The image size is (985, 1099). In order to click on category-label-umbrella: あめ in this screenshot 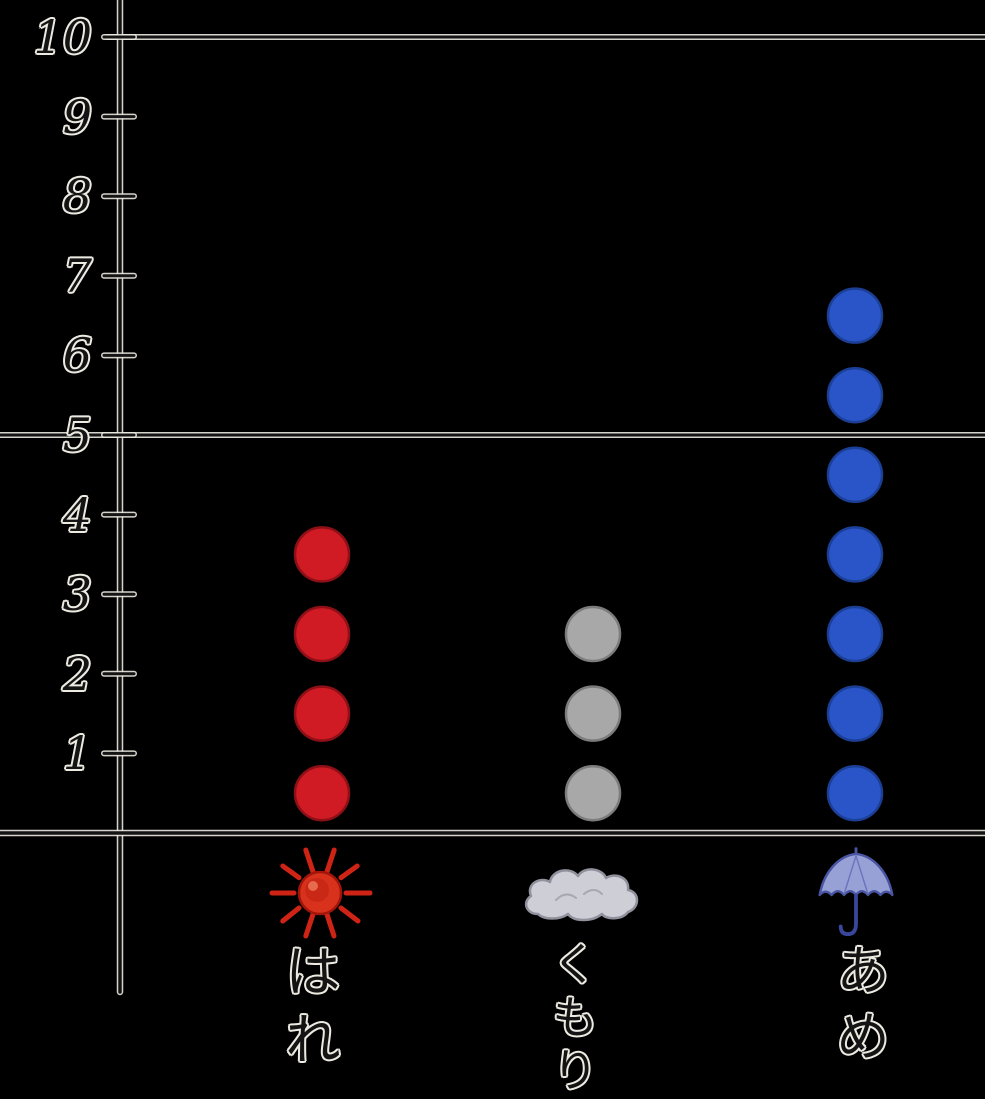, I will do `click(858, 1008)`.